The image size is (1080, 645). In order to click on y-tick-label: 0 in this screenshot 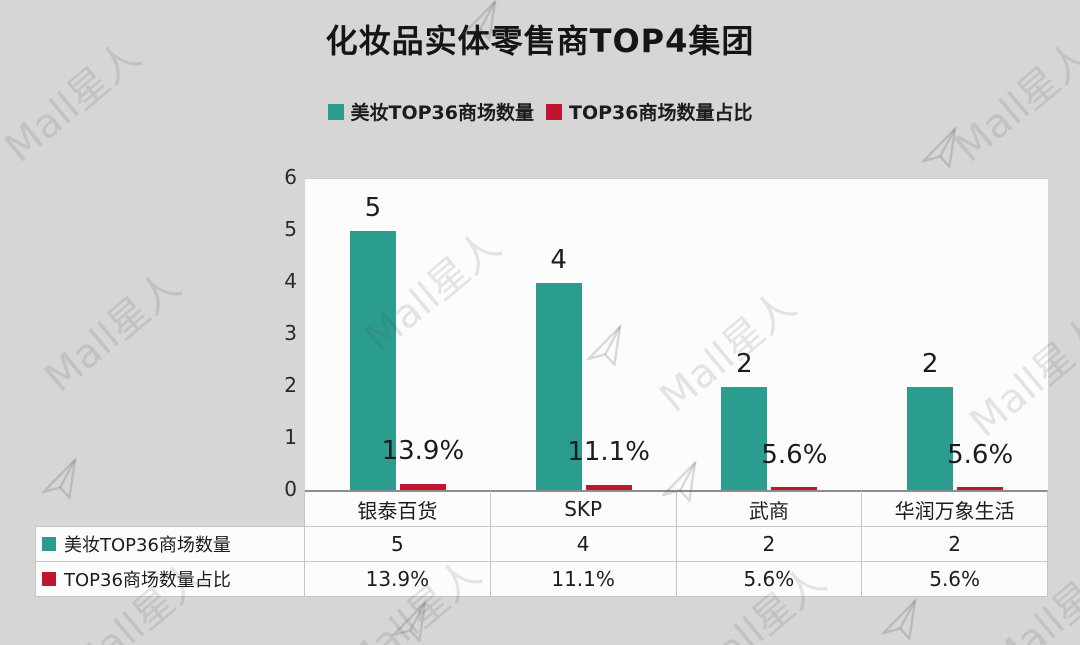, I will do `click(290, 489)`.